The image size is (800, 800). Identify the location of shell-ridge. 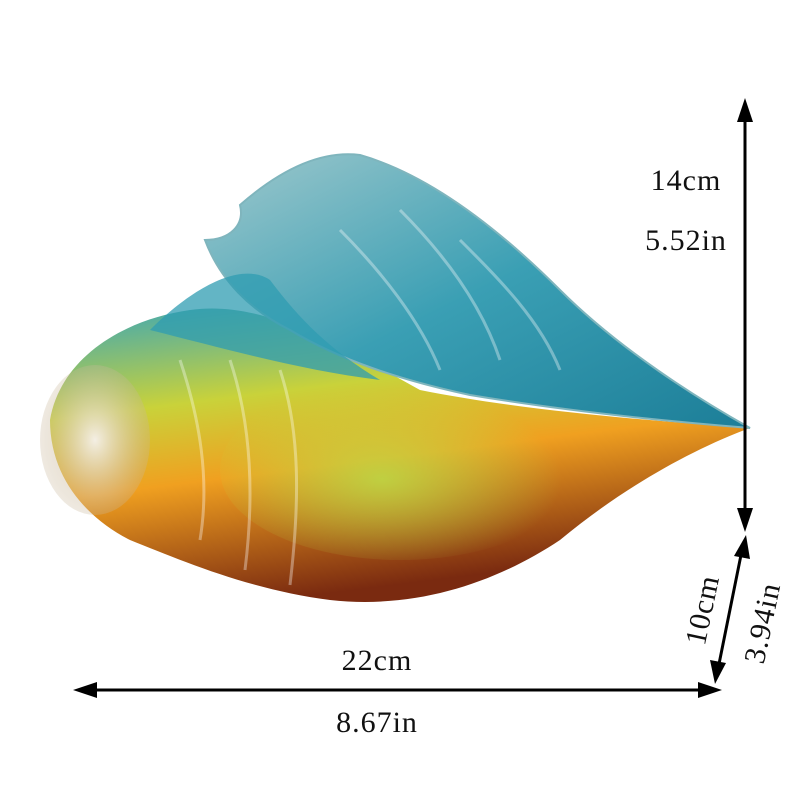
(265, 326).